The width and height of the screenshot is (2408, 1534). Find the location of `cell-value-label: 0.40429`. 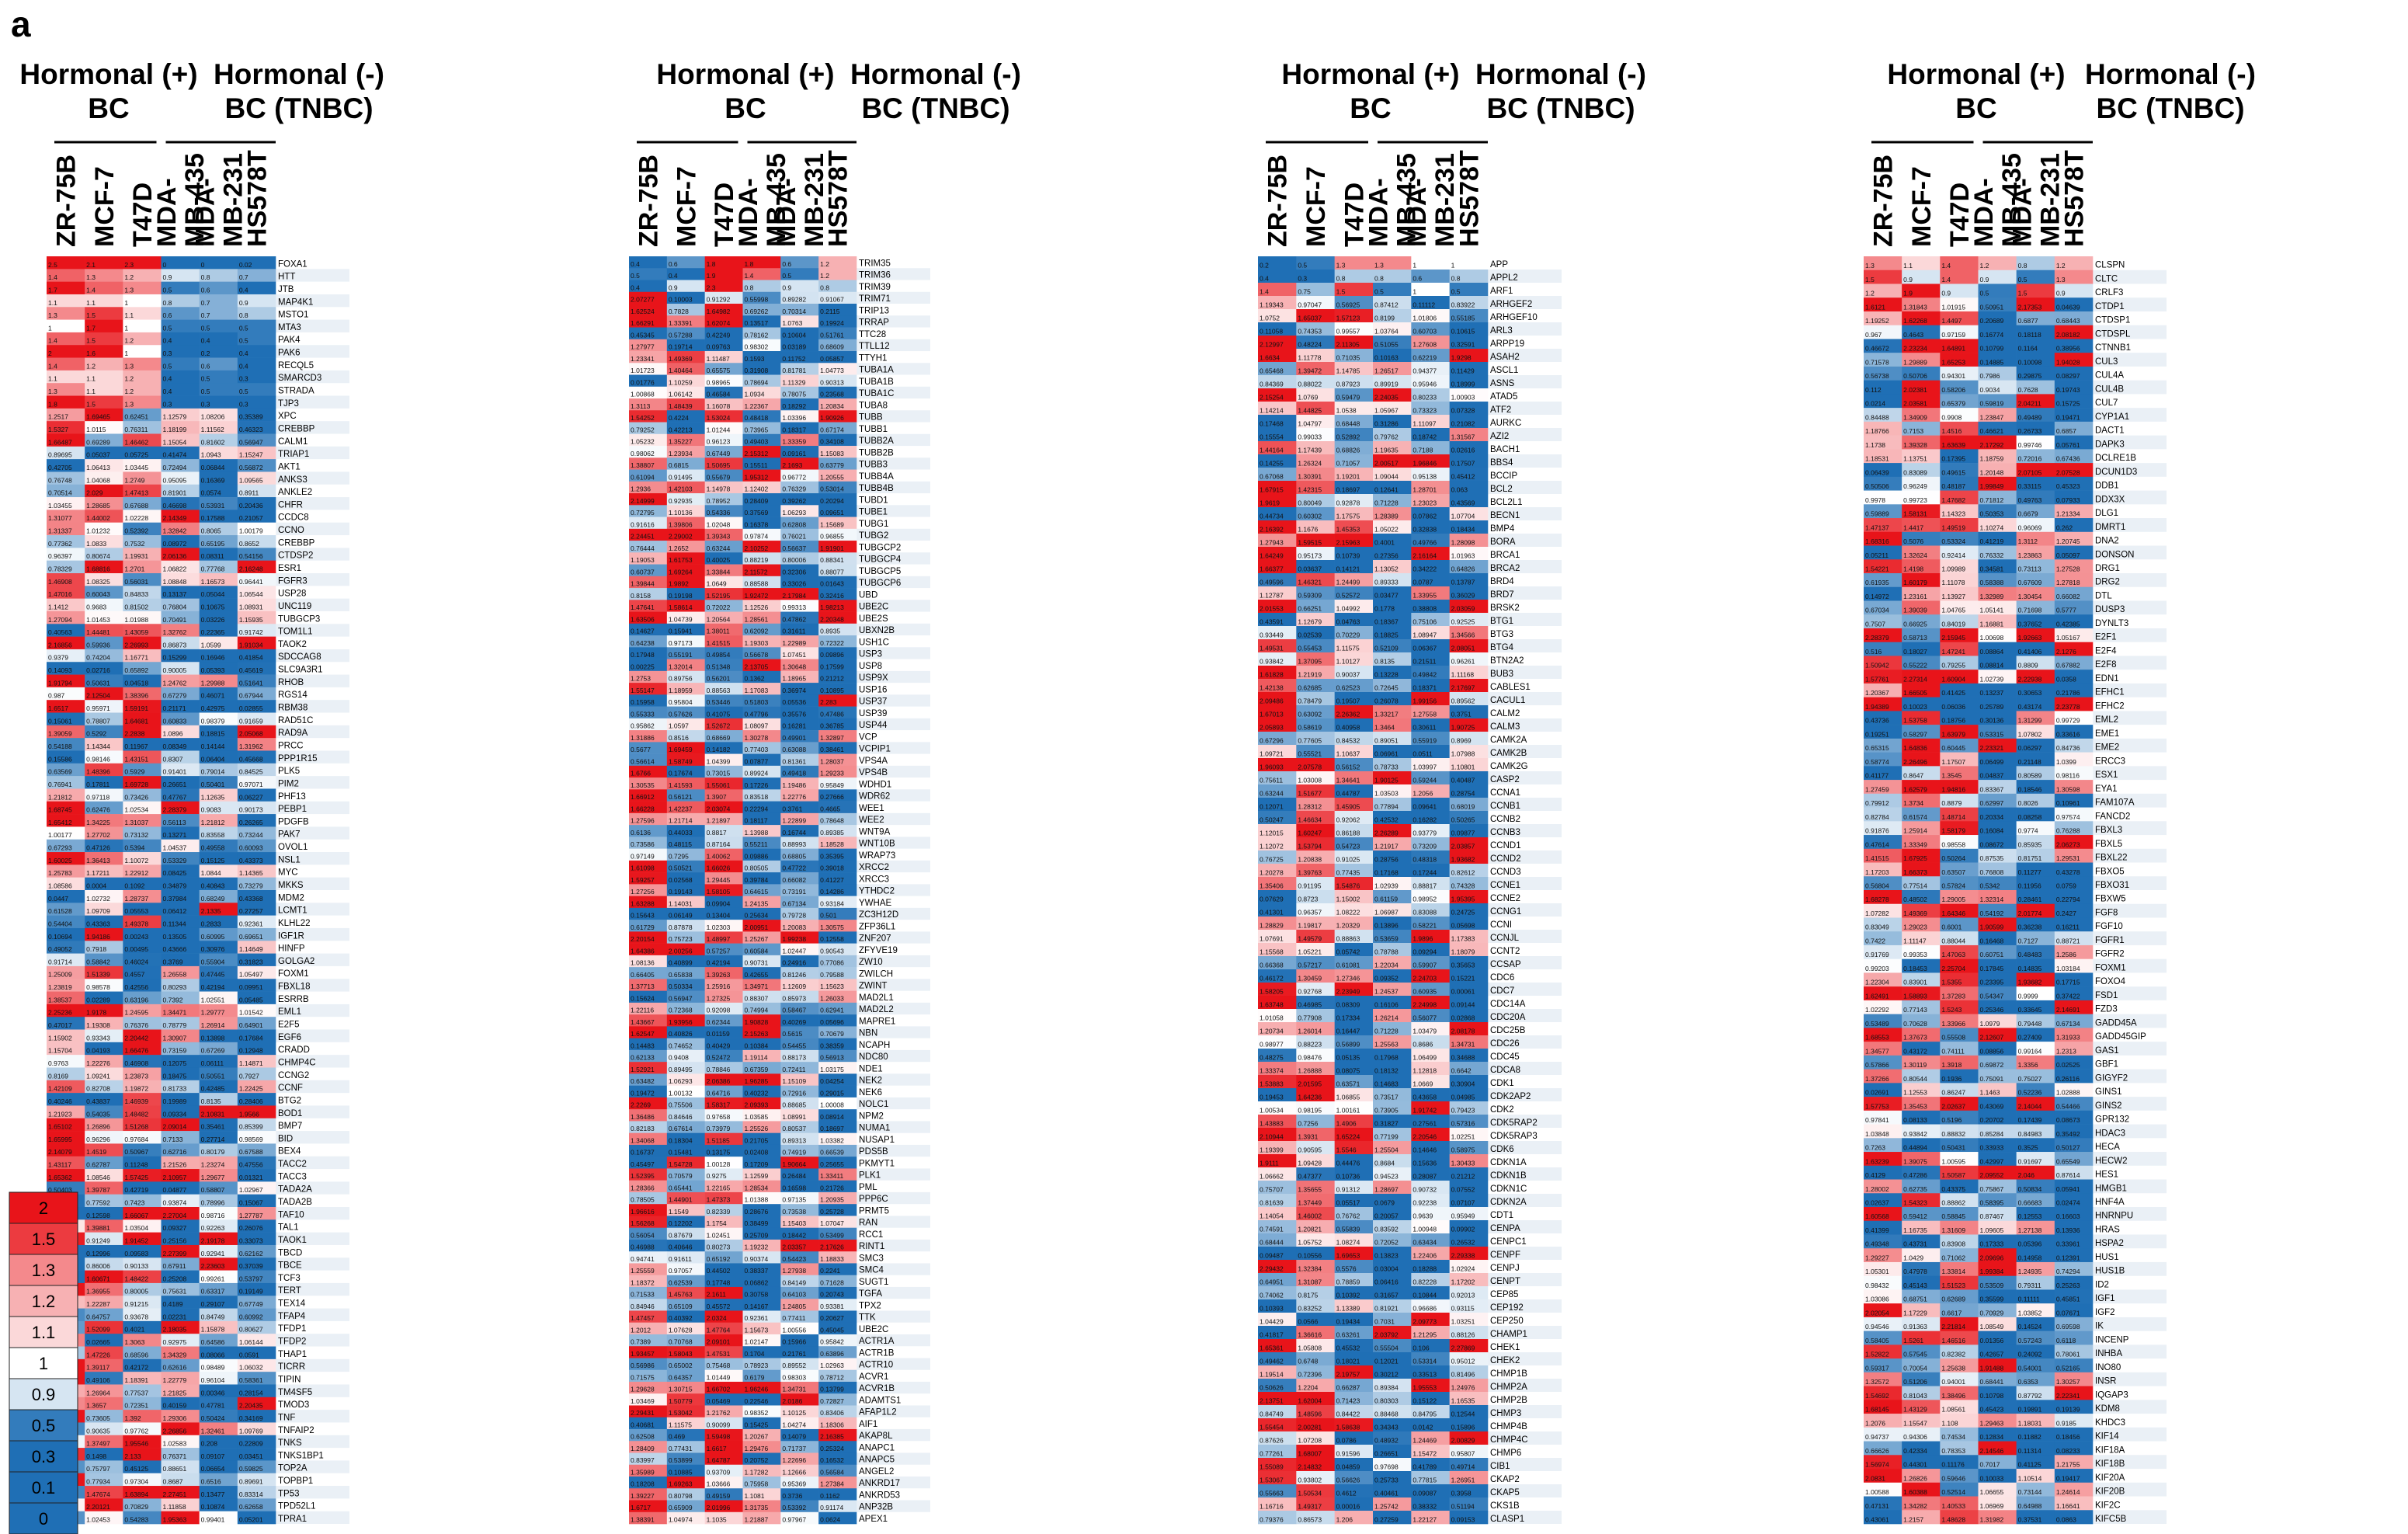

cell-value-label: 0.40429 is located at coordinates (719, 1045).